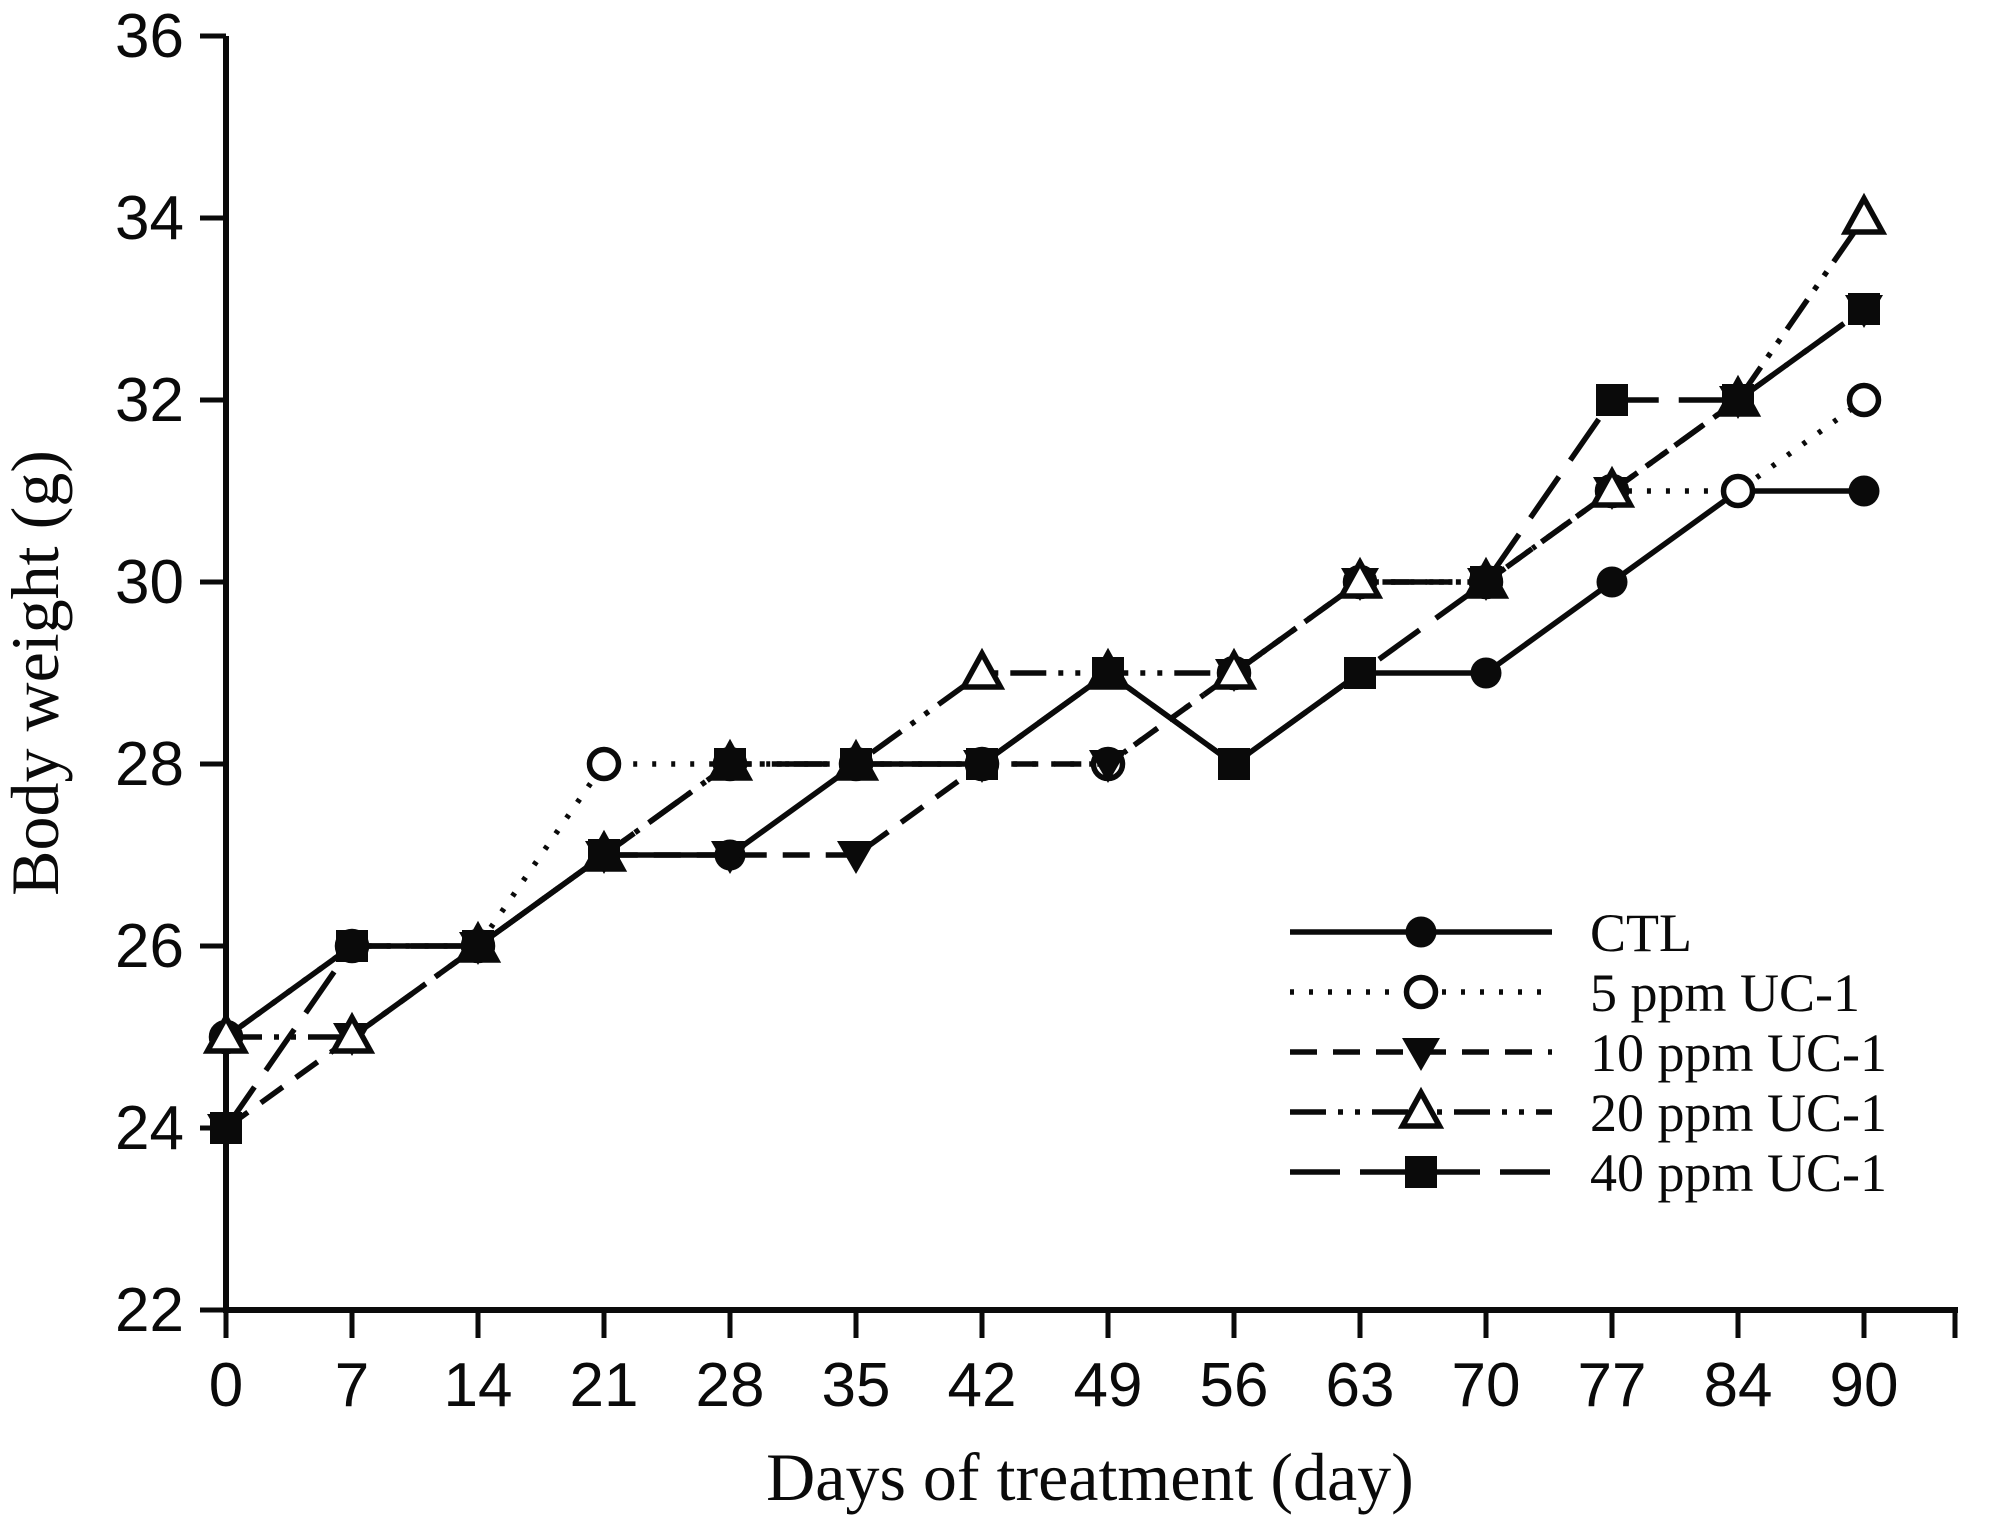 The image size is (1991, 1529). What do you see at coordinates (478, 1385) in the screenshot?
I see `x-tick-label: 14` at bounding box center [478, 1385].